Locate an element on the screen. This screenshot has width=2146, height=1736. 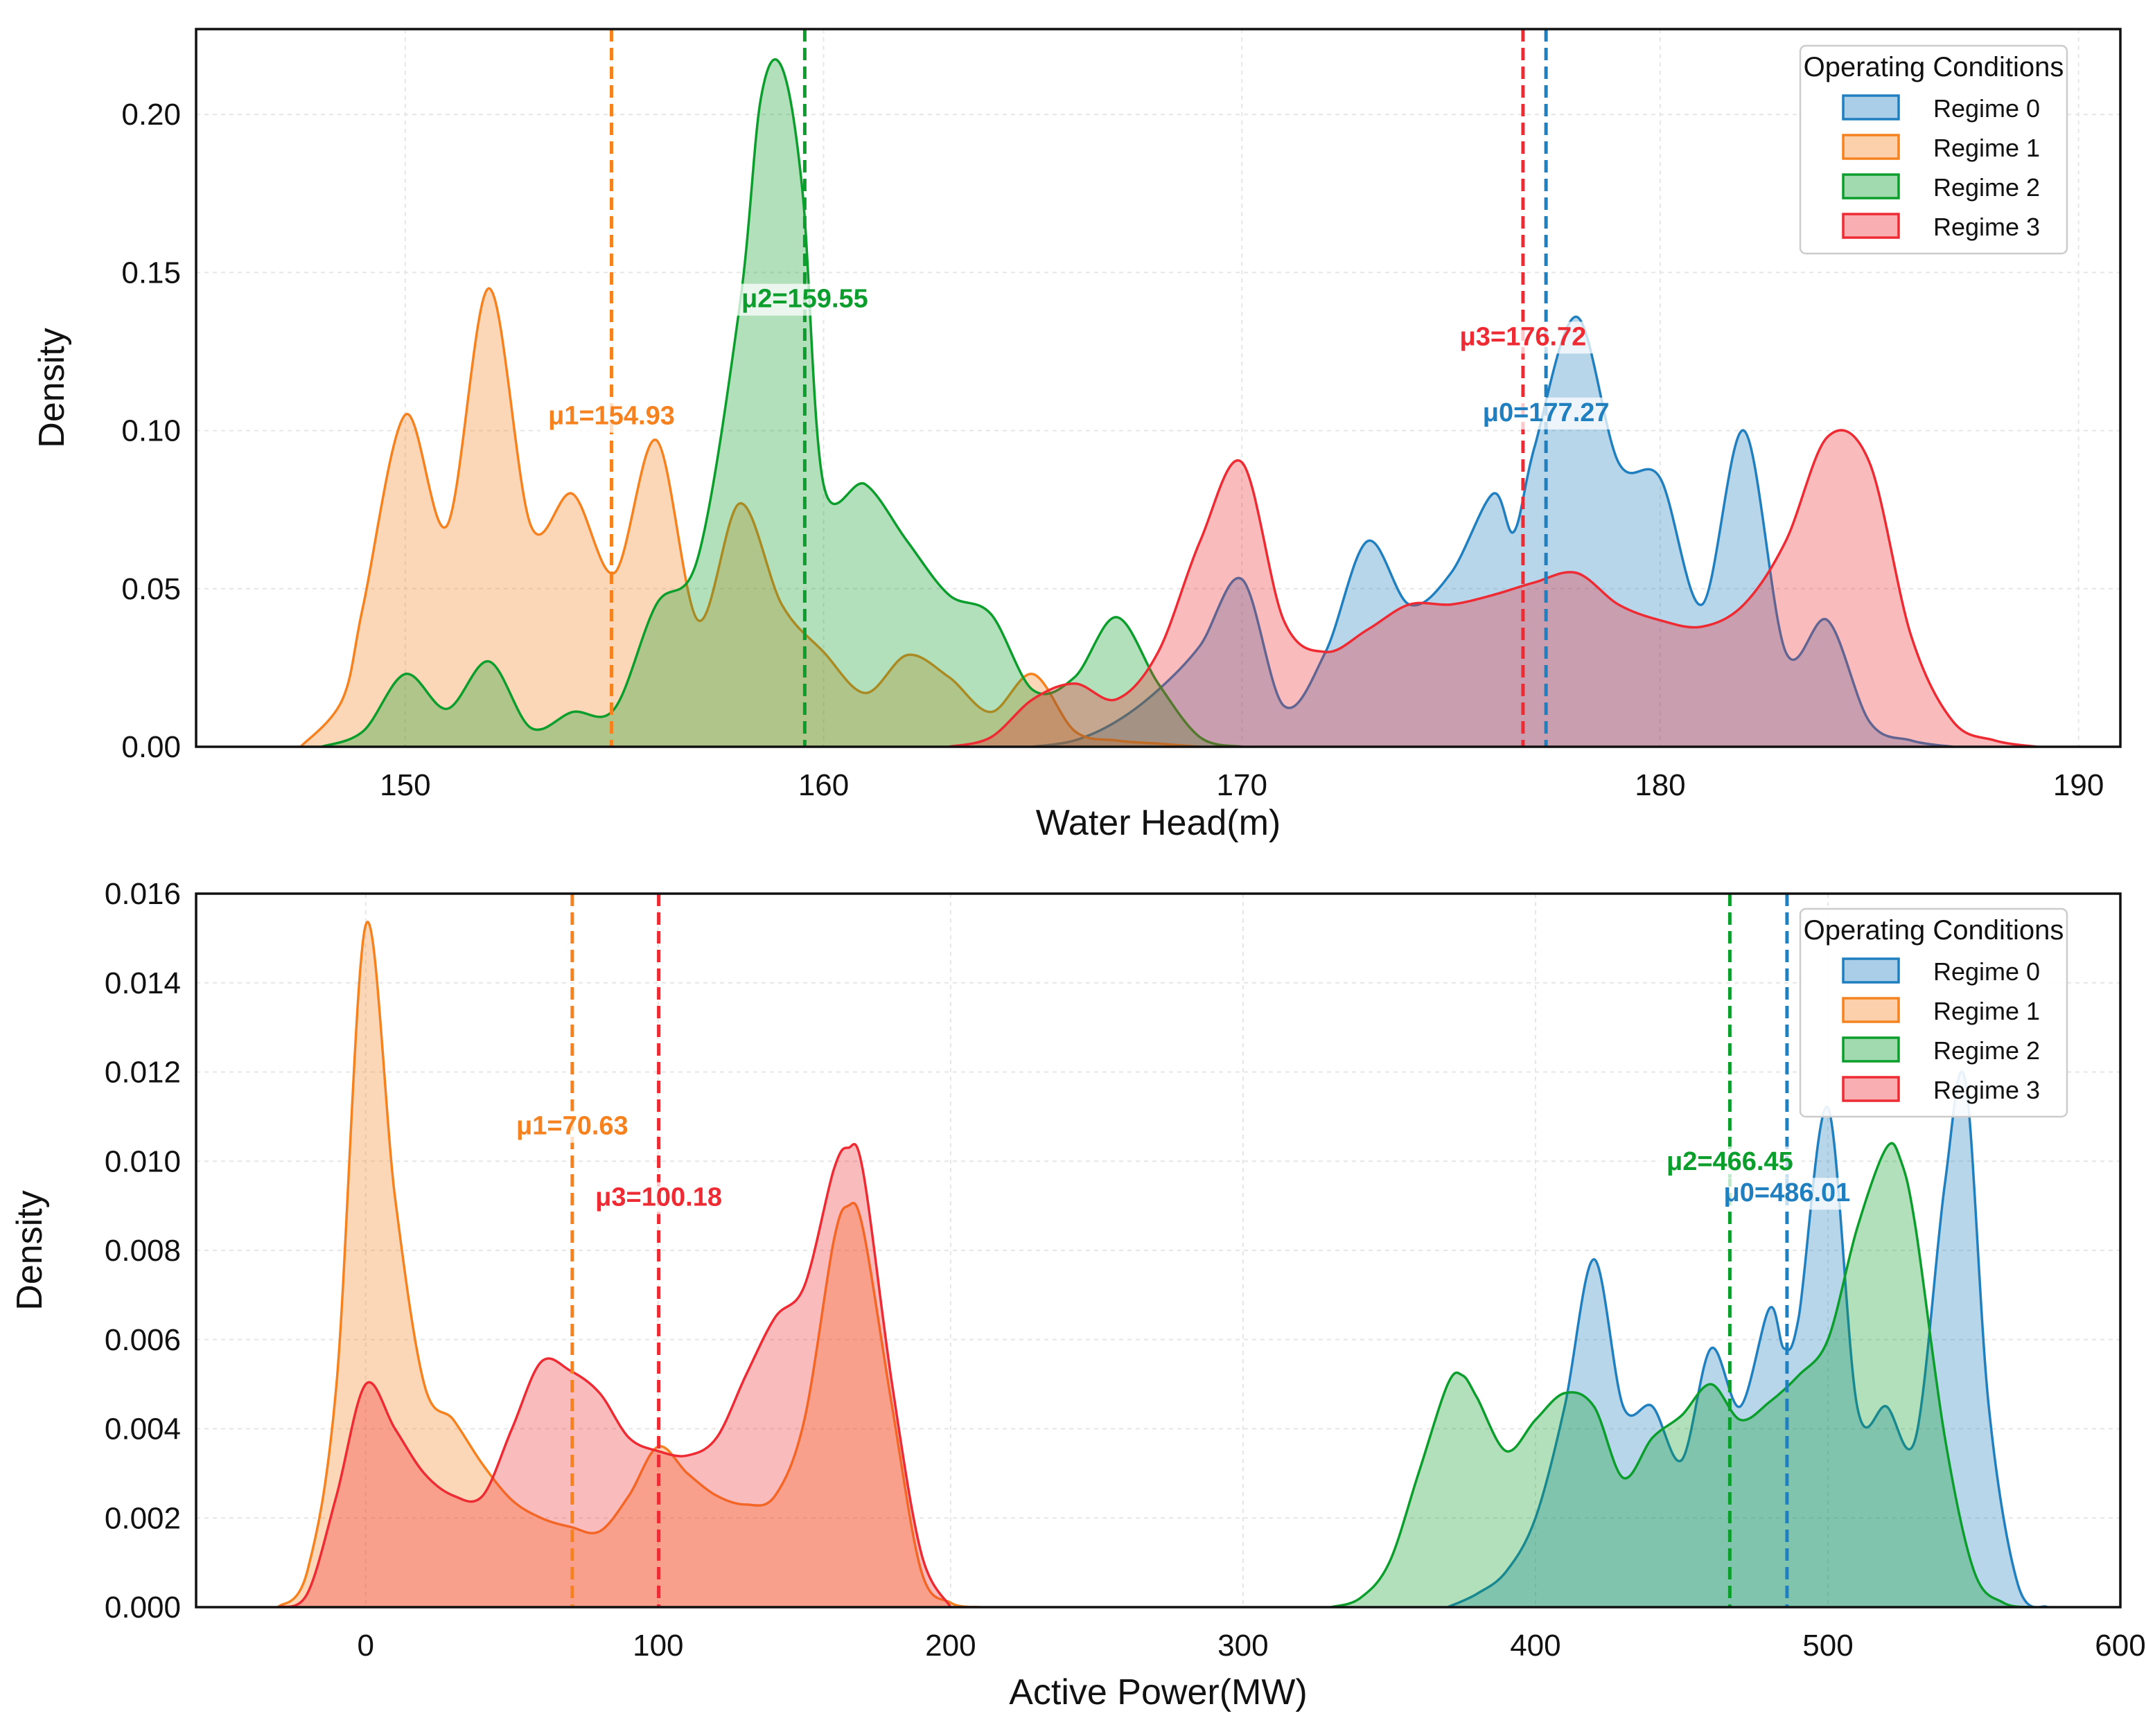
x-axis-label: Active Power(MW) is located at coordinates (1158, 1692).